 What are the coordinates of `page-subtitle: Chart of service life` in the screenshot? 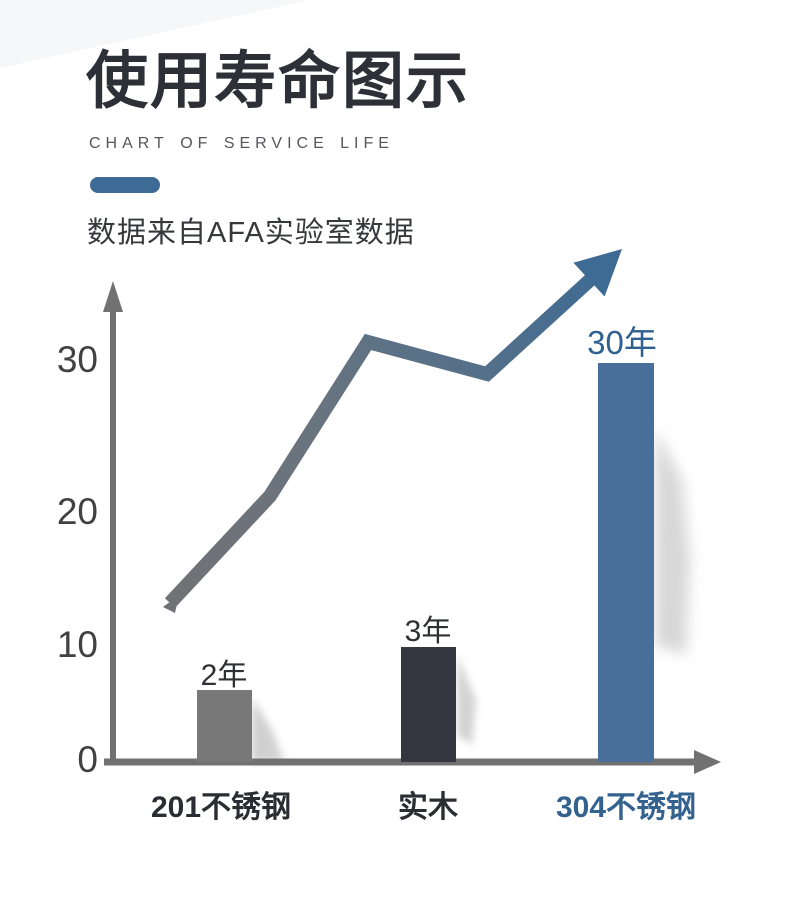 It's located at (241, 140).